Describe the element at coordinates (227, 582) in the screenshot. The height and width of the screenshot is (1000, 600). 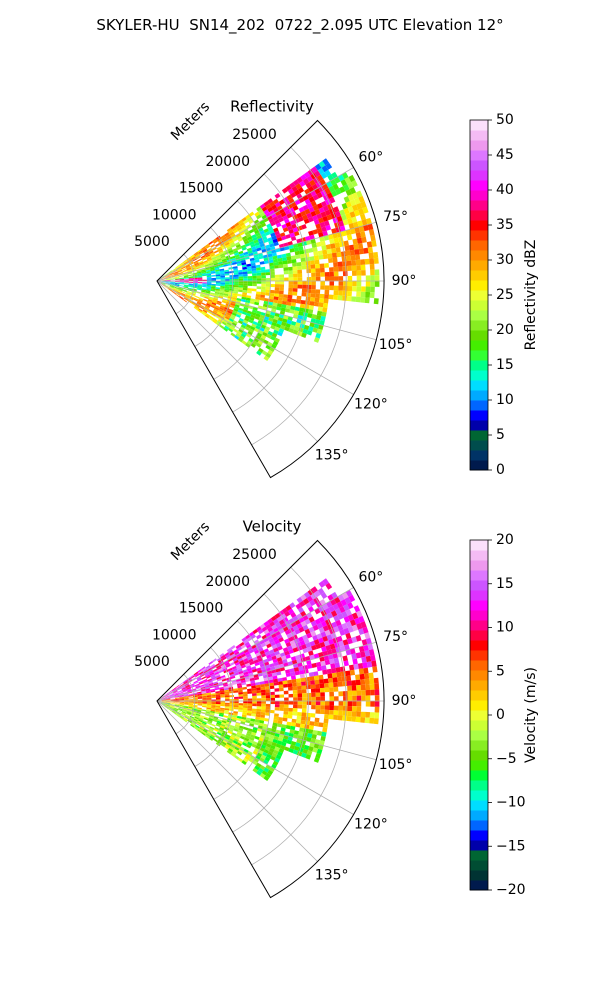
I see `range-tick-label: 20000` at that location.